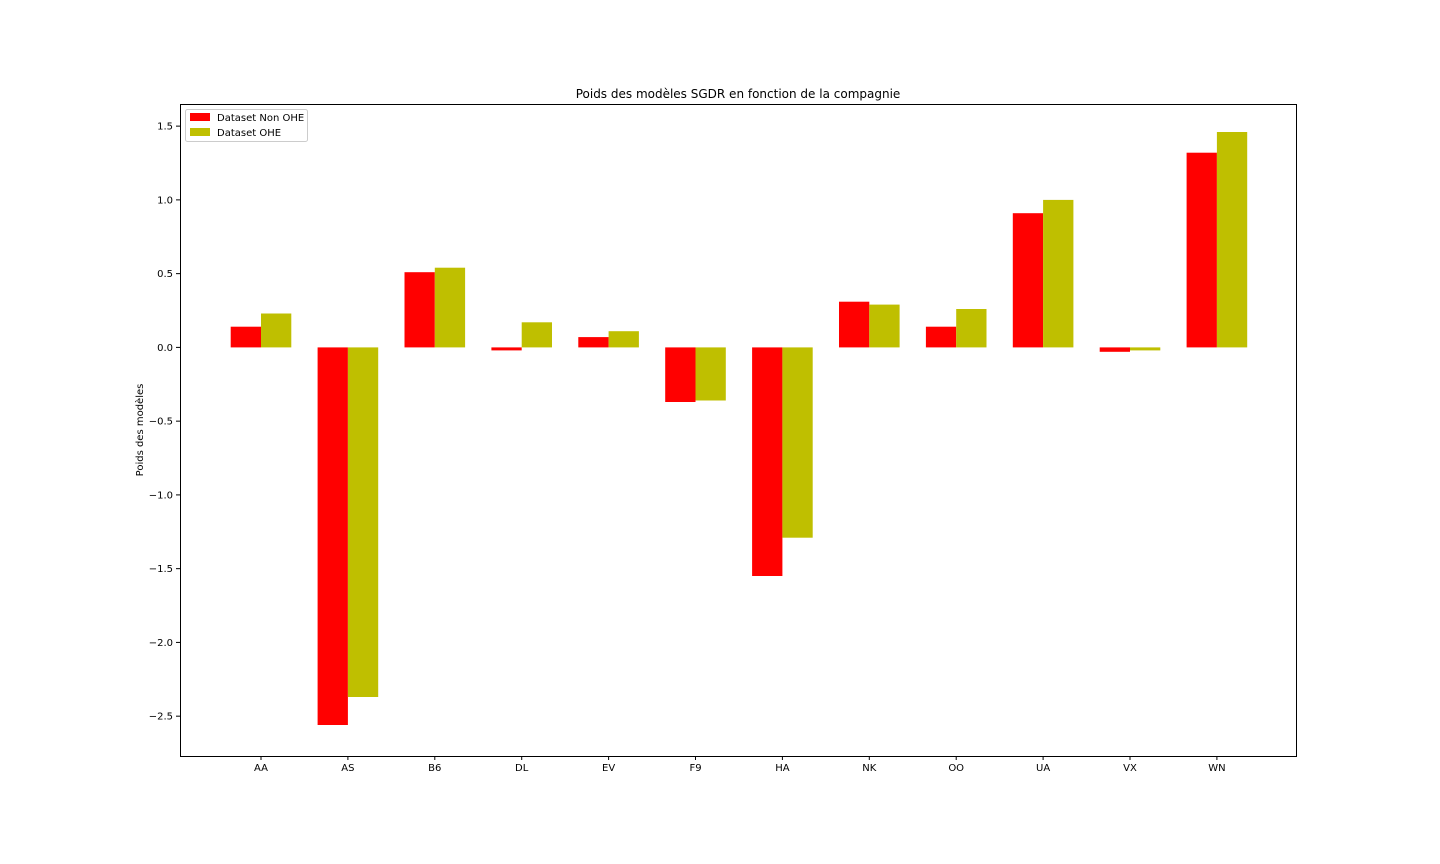  What do you see at coordinates (245, 337) in the screenshot?
I see `bar-non-ohe-aa` at bounding box center [245, 337].